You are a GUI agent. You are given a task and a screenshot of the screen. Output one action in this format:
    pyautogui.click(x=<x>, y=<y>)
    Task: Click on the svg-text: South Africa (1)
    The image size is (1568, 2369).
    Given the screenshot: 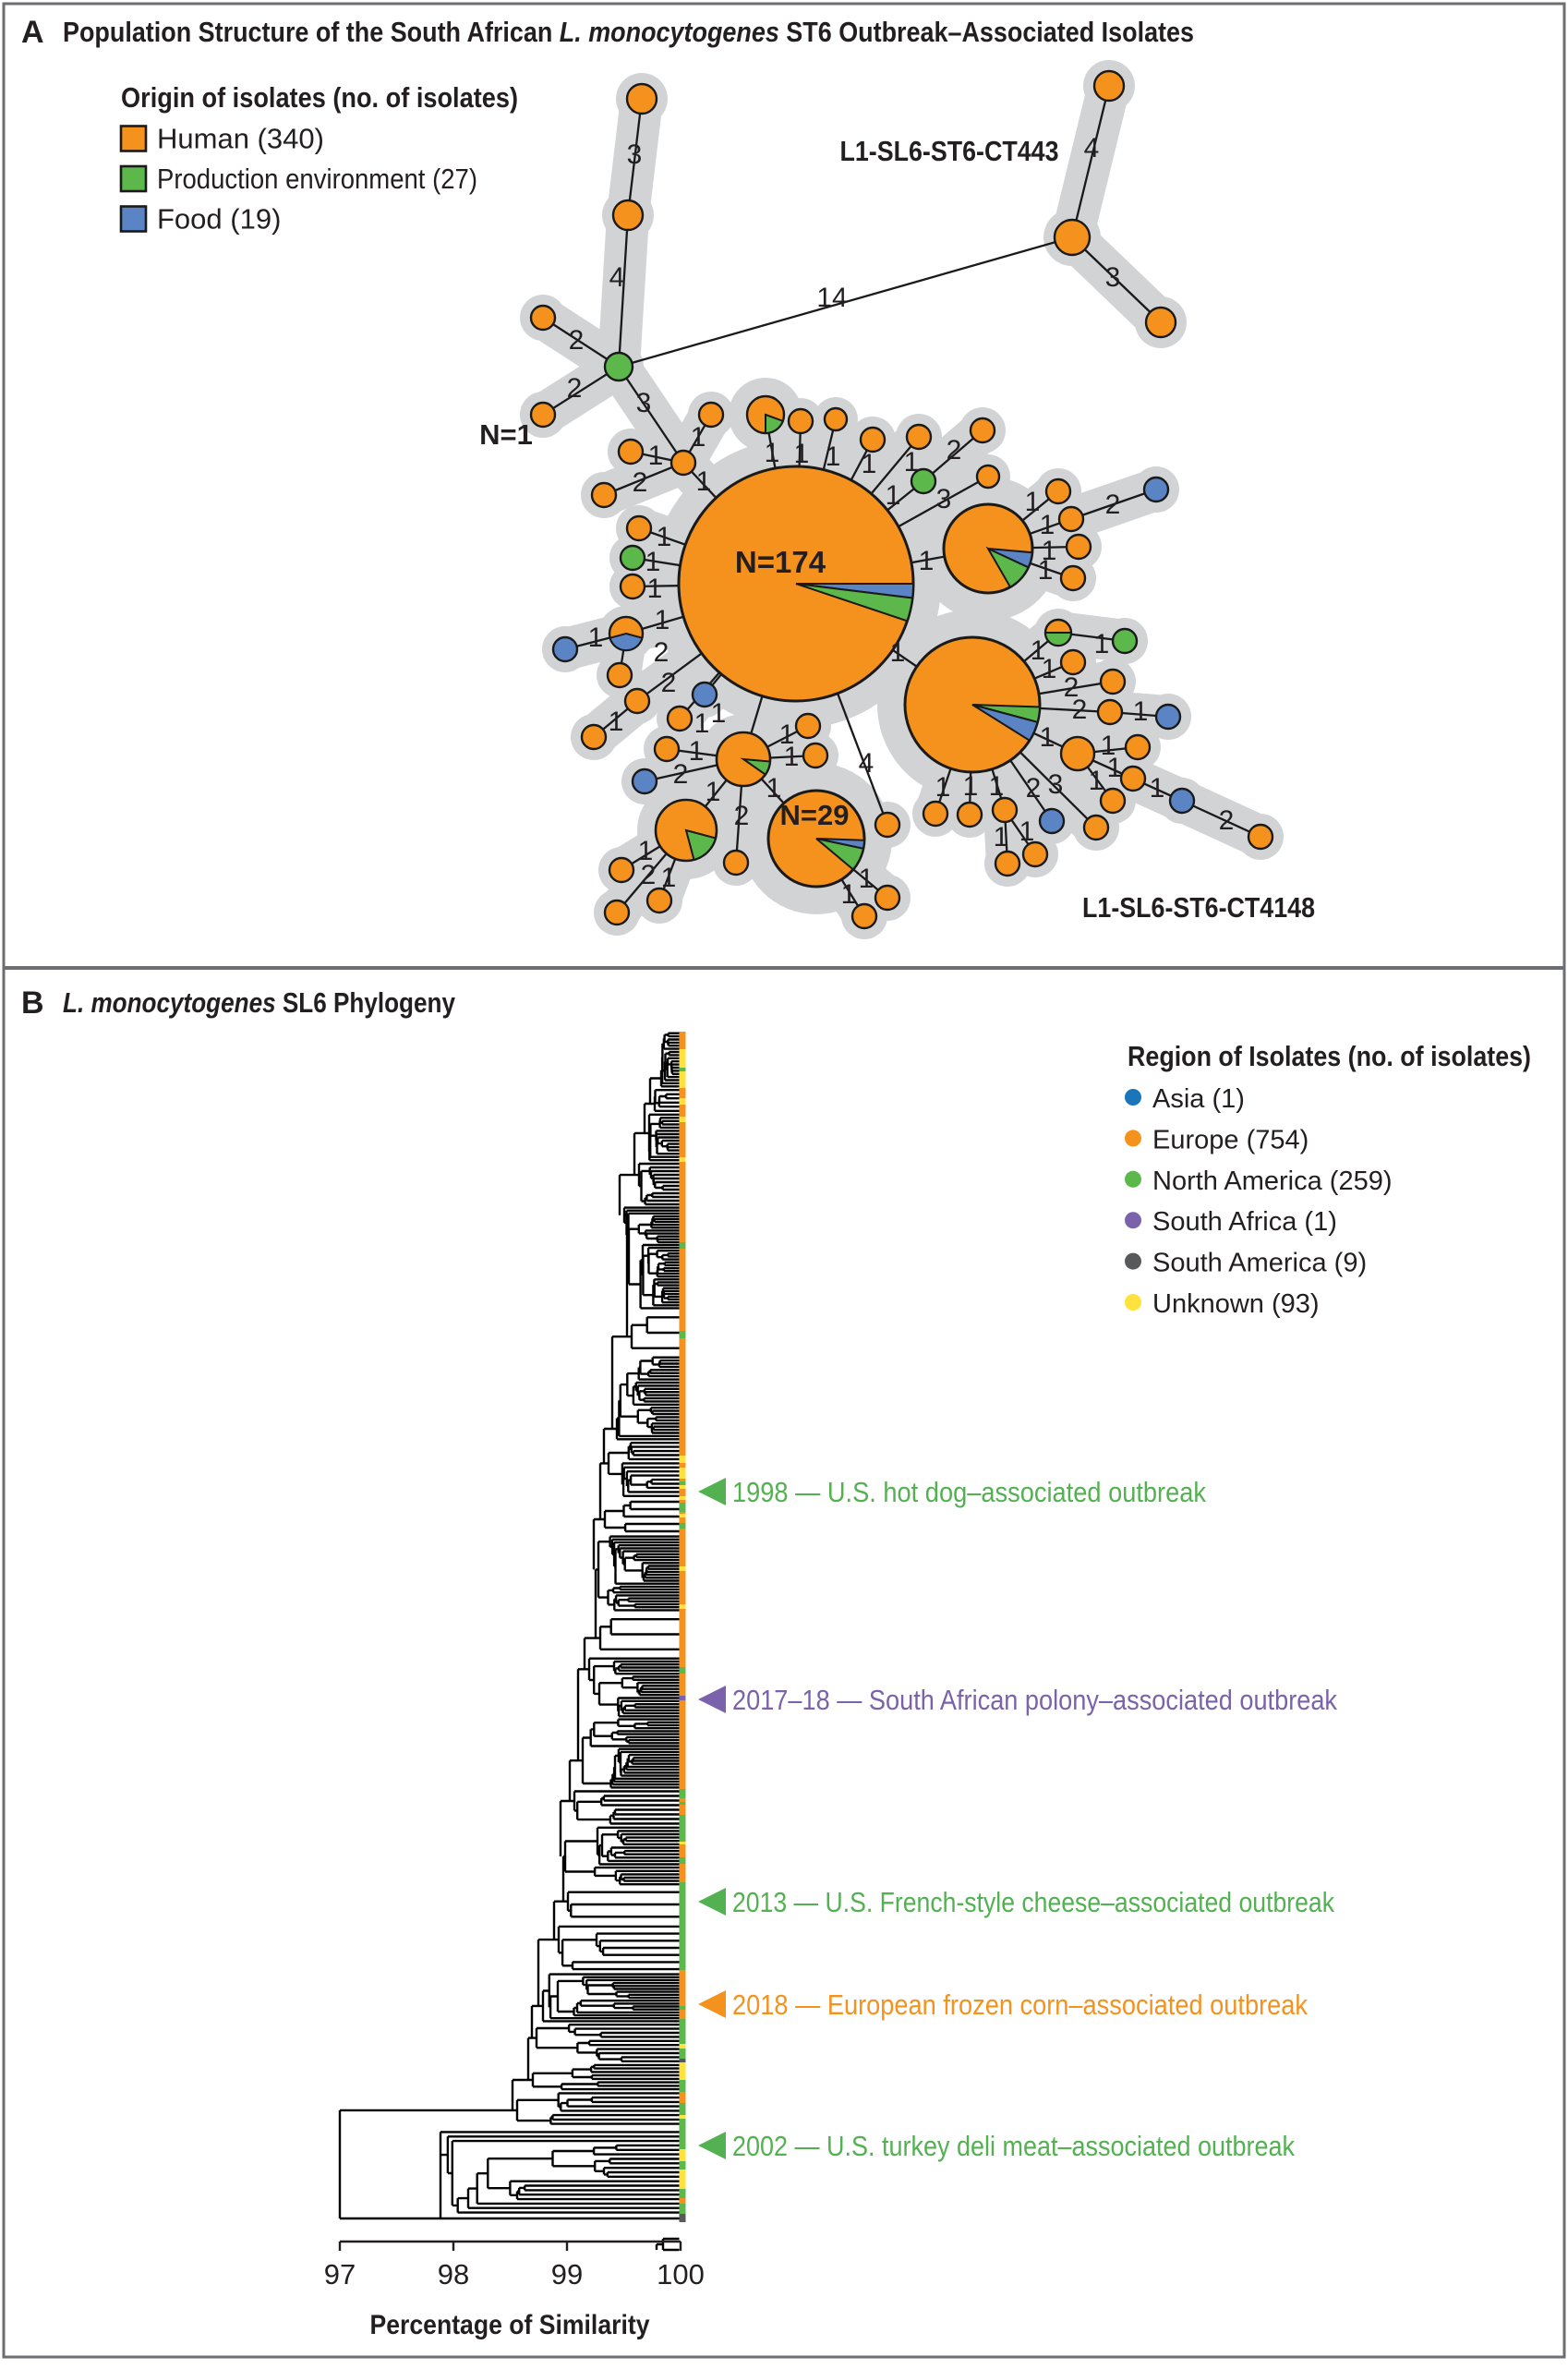 What is the action you would take?
    pyautogui.click(x=1244, y=1222)
    